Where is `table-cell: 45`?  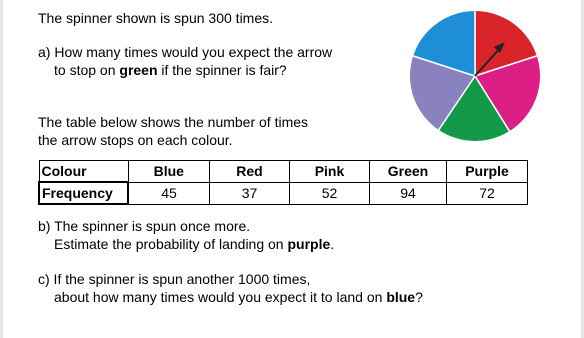 table-cell: 45 is located at coordinates (168, 193).